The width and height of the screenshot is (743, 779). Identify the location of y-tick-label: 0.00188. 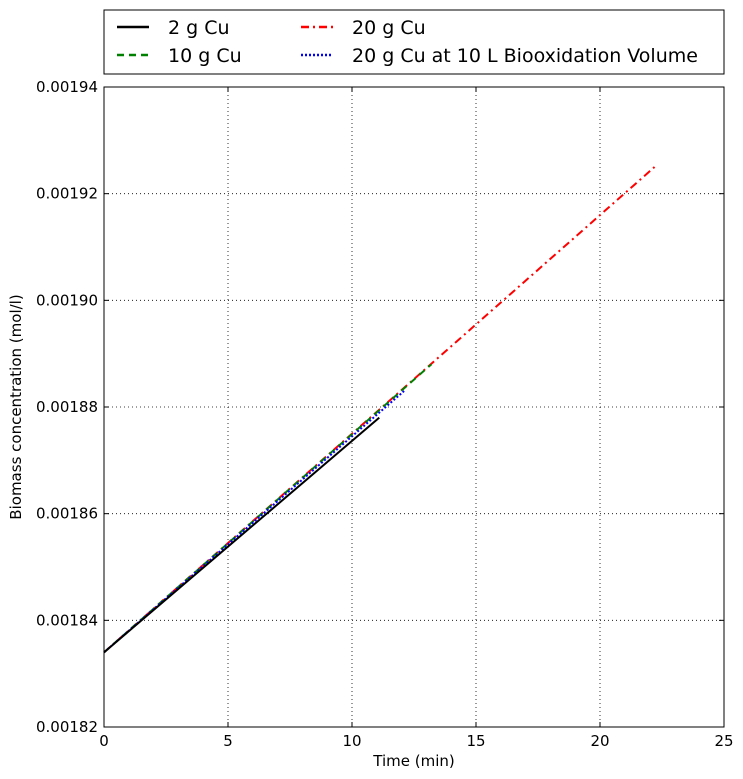
(67, 407).